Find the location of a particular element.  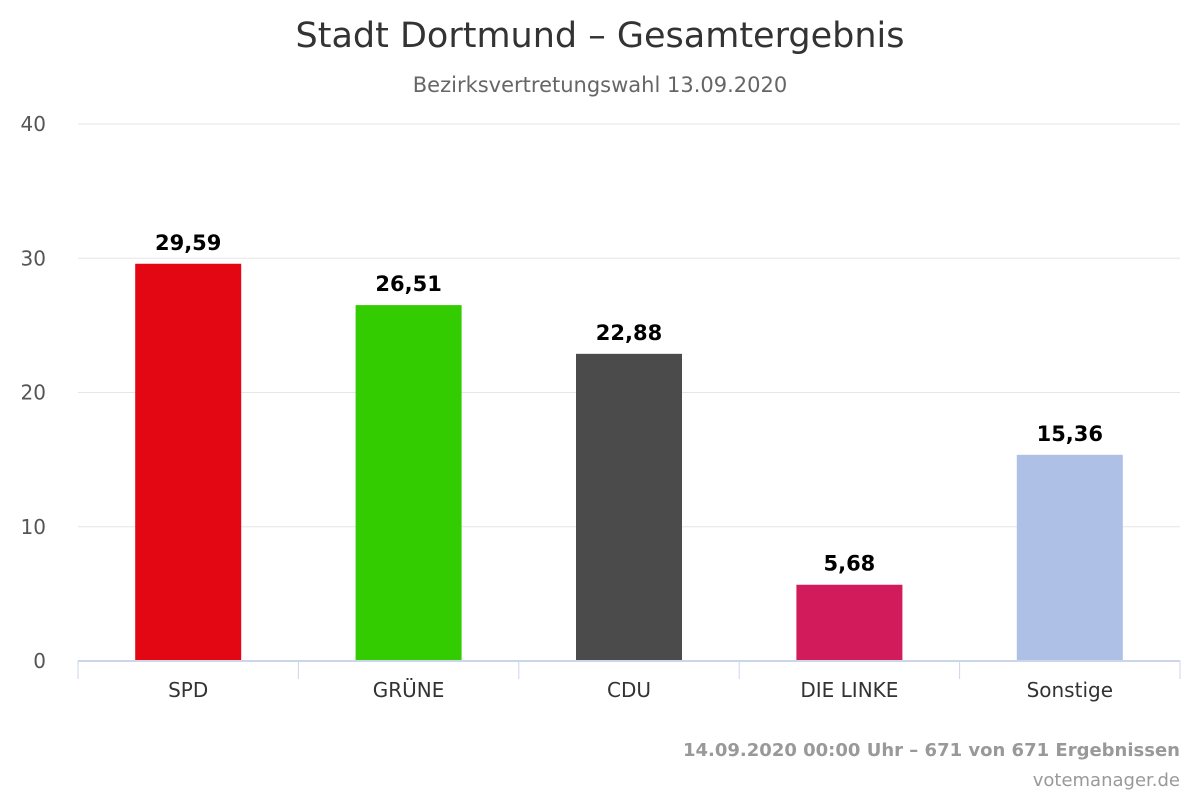

x-tick-label: CDU is located at coordinates (629, 690).